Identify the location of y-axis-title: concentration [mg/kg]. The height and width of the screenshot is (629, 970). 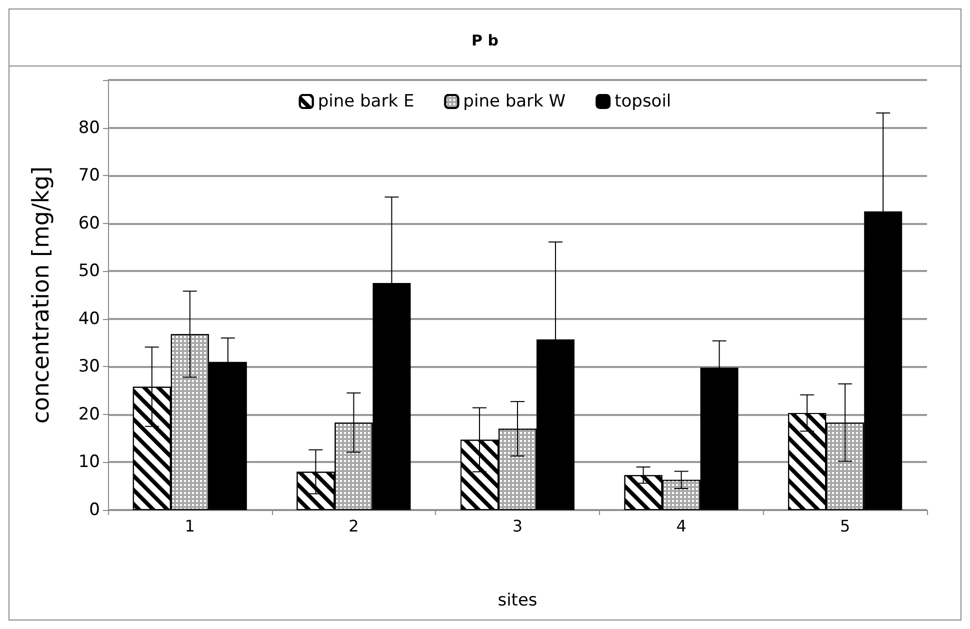
(41, 295).